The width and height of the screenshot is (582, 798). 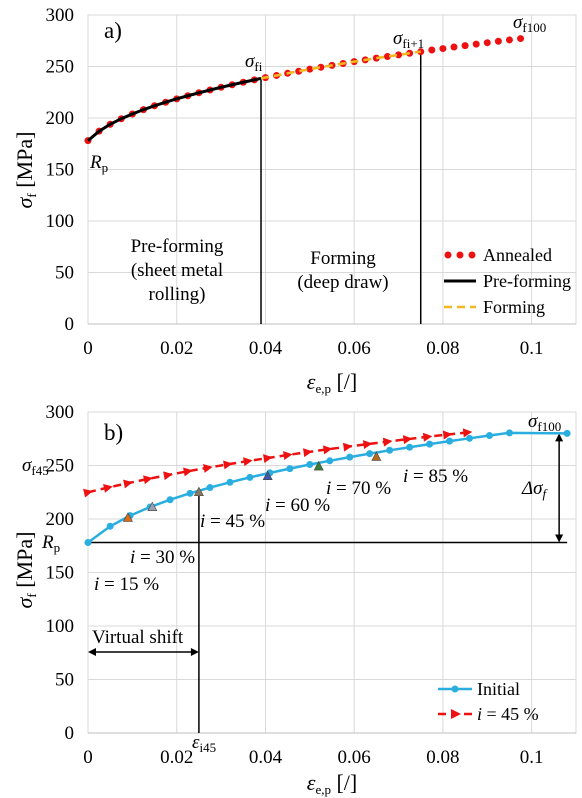 I want to click on preforming-text-3: rolling), so click(x=177, y=294).